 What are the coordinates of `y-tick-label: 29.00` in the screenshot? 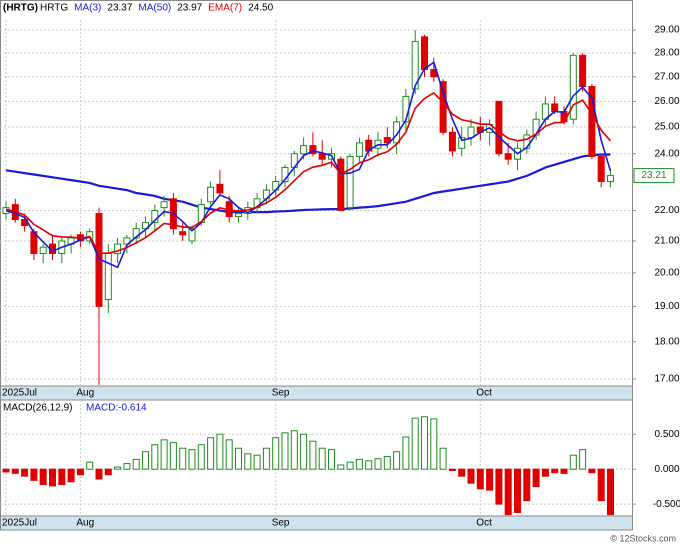 It's located at (666, 30).